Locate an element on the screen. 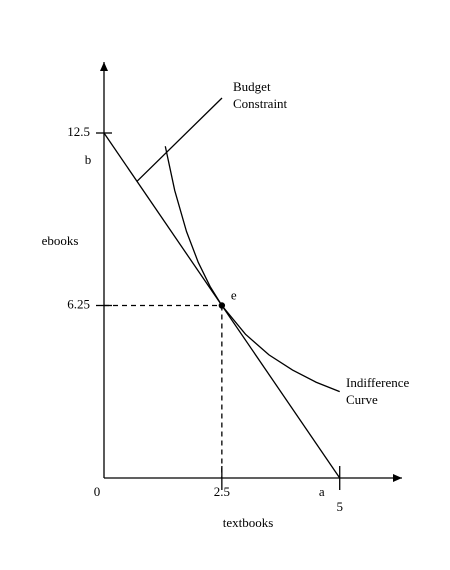  annotation: b is located at coordinates (88, 159).